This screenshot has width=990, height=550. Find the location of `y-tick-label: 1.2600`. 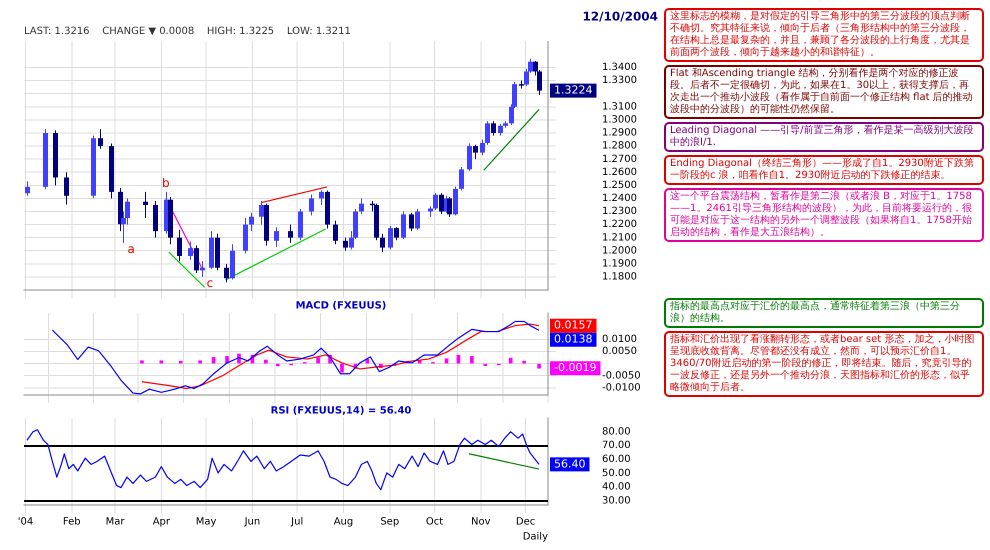

y-tick-label: 1.2600 is located at coordinates (619, 172).